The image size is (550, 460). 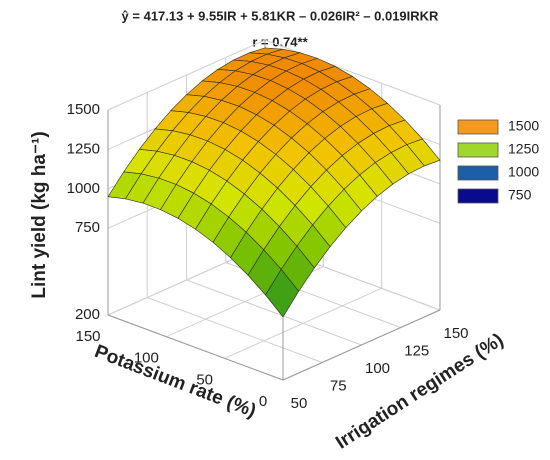 What do you see at coordinates (175, 381) in the screenshot?
I see `y-axis-title: Potassium rate (%)` at bounding box center [175, 381].